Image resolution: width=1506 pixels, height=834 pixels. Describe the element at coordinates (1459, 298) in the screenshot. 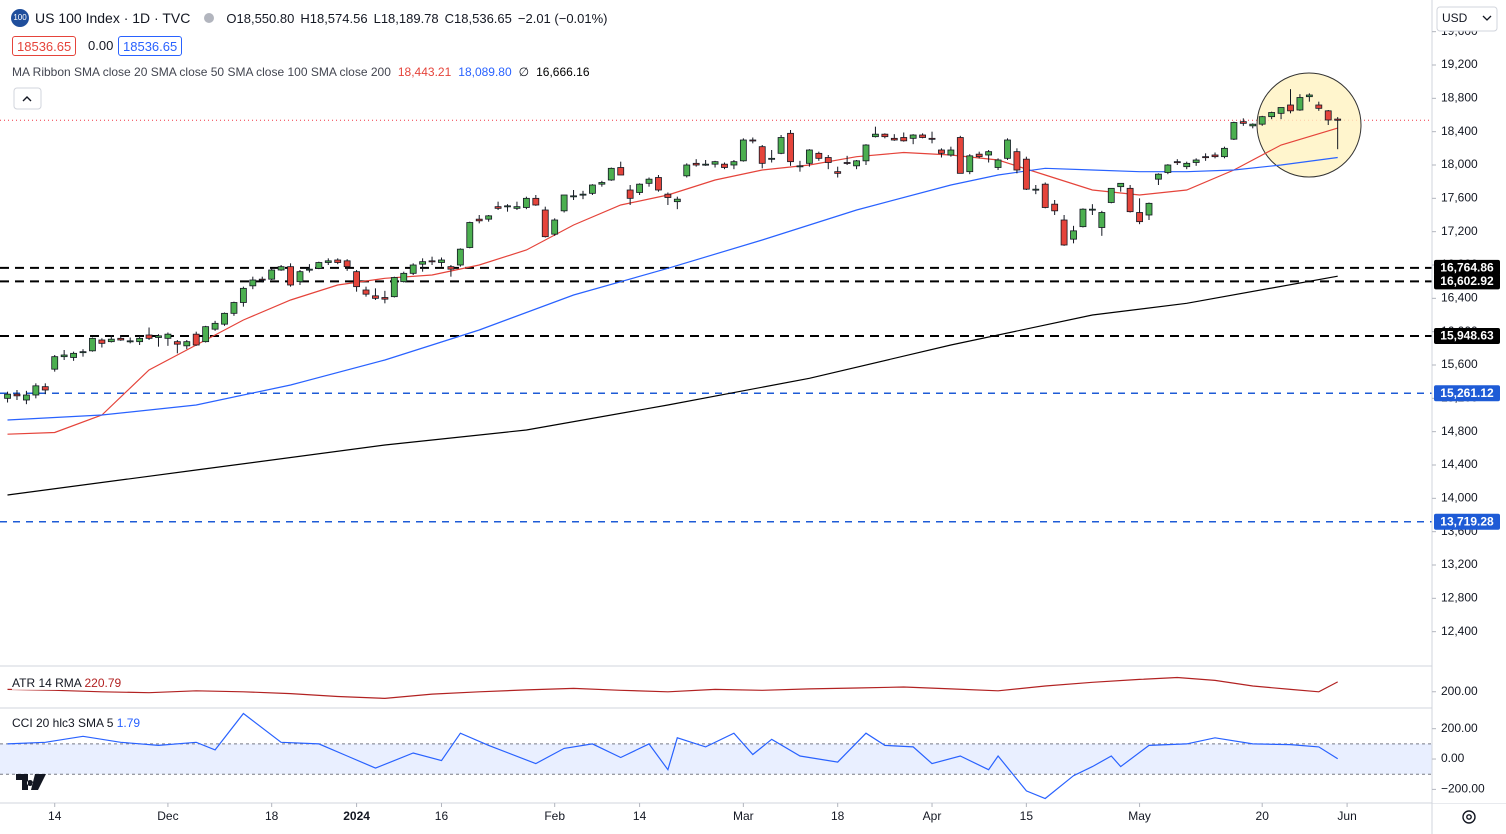

I see `y-tick-label: 16,400` at that location.